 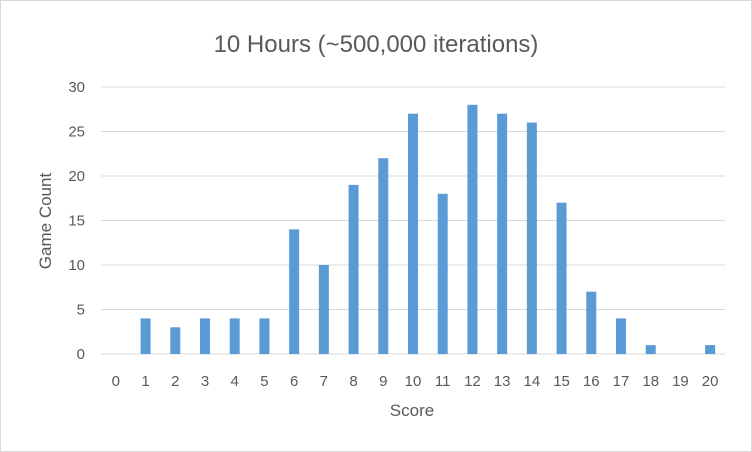 I want to click on y-tick-label: 15, so click(x=76, y=221).